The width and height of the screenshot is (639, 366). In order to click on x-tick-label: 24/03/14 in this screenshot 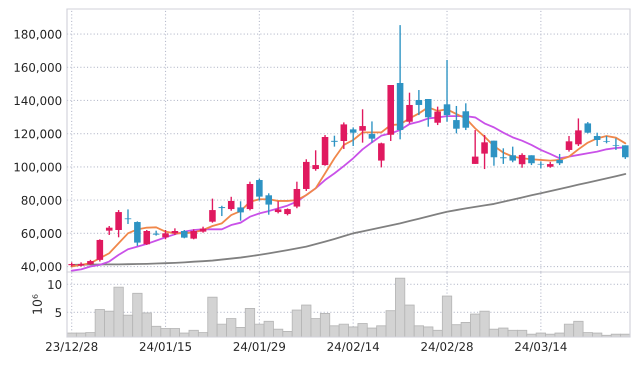, I will do `click(541, 347)`.